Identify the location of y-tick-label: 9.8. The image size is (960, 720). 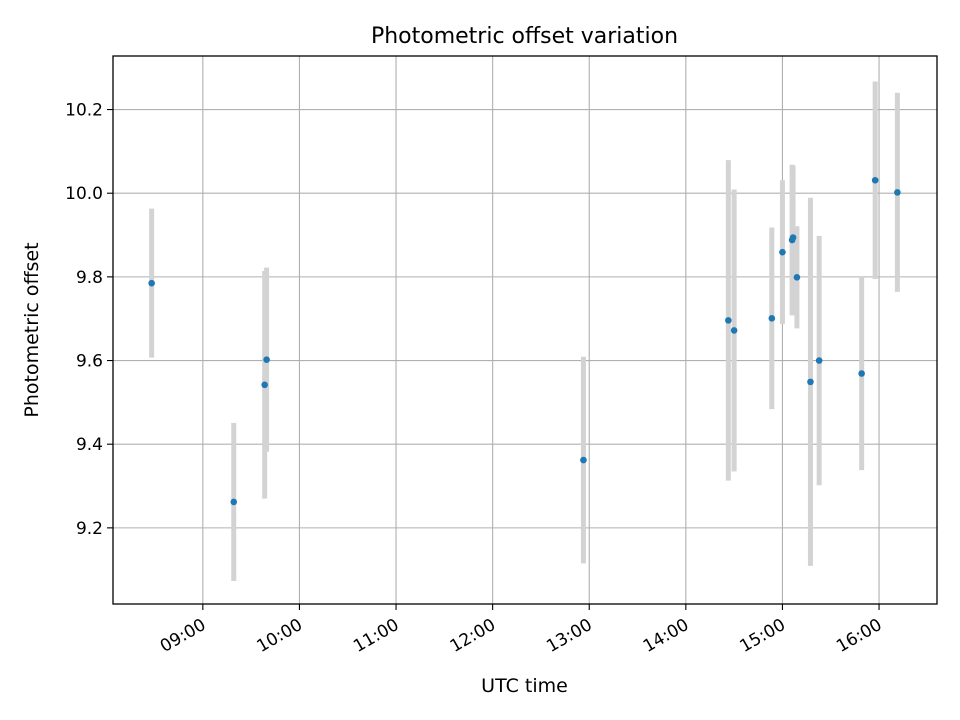
(89, 278).